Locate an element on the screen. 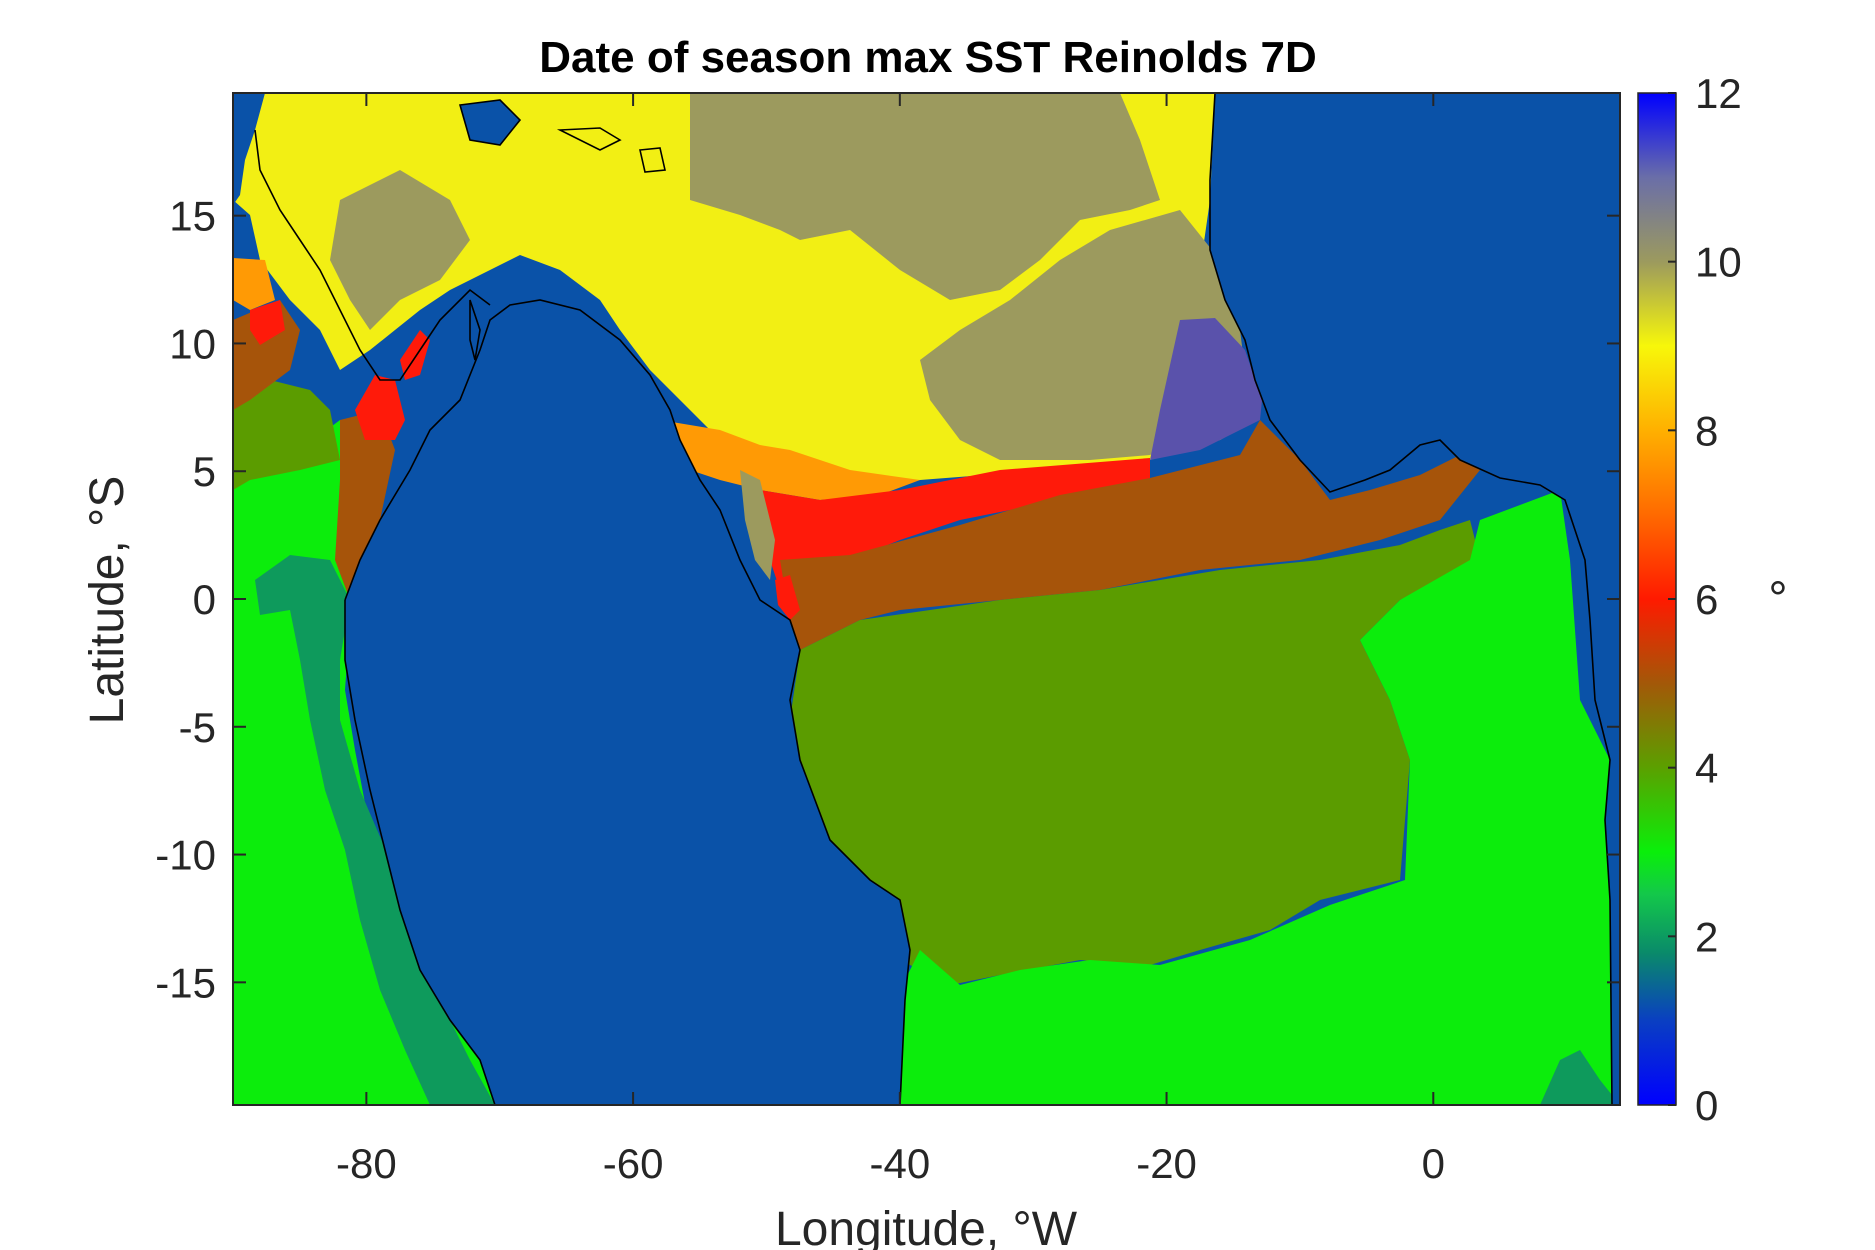 The width and height of the screenshot is (1875, 1250). orange-band is located at coordinates (790, 460).